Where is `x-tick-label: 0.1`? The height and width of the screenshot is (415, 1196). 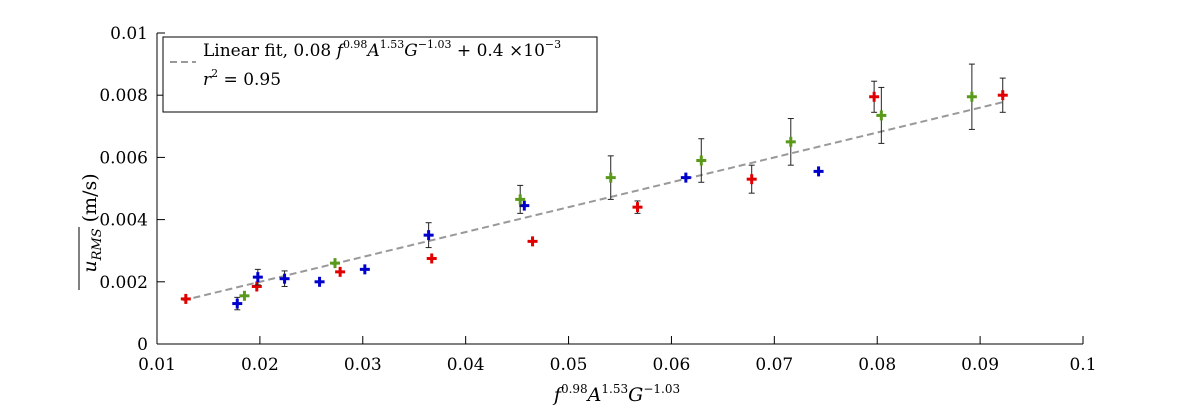 x-tick-label: 0.1 is located at coordinates (1082, 365).